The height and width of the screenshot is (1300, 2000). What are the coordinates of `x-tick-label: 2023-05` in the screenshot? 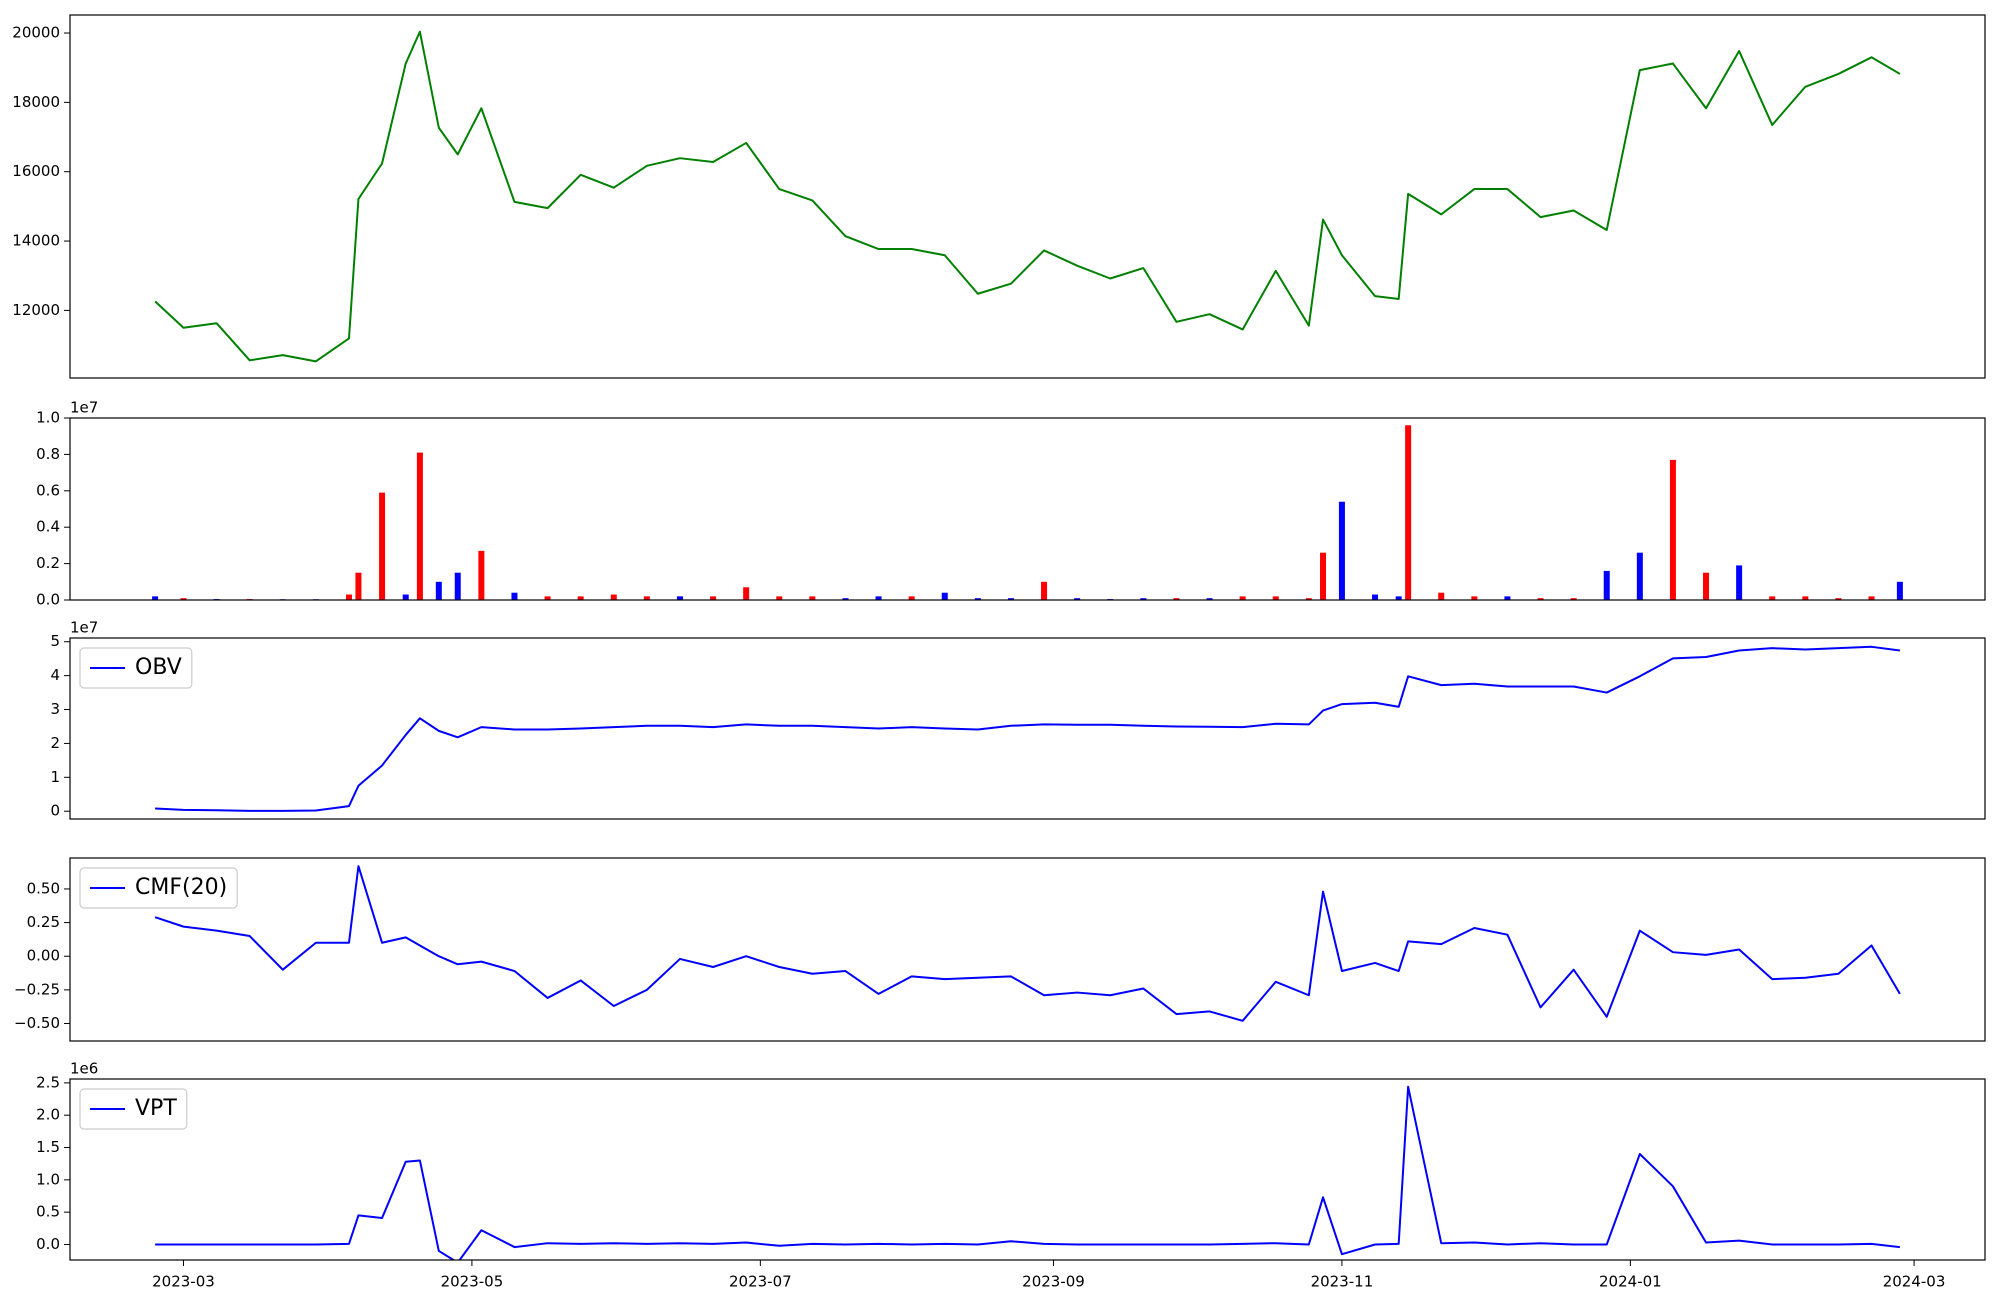 It's located at (472, 1282).